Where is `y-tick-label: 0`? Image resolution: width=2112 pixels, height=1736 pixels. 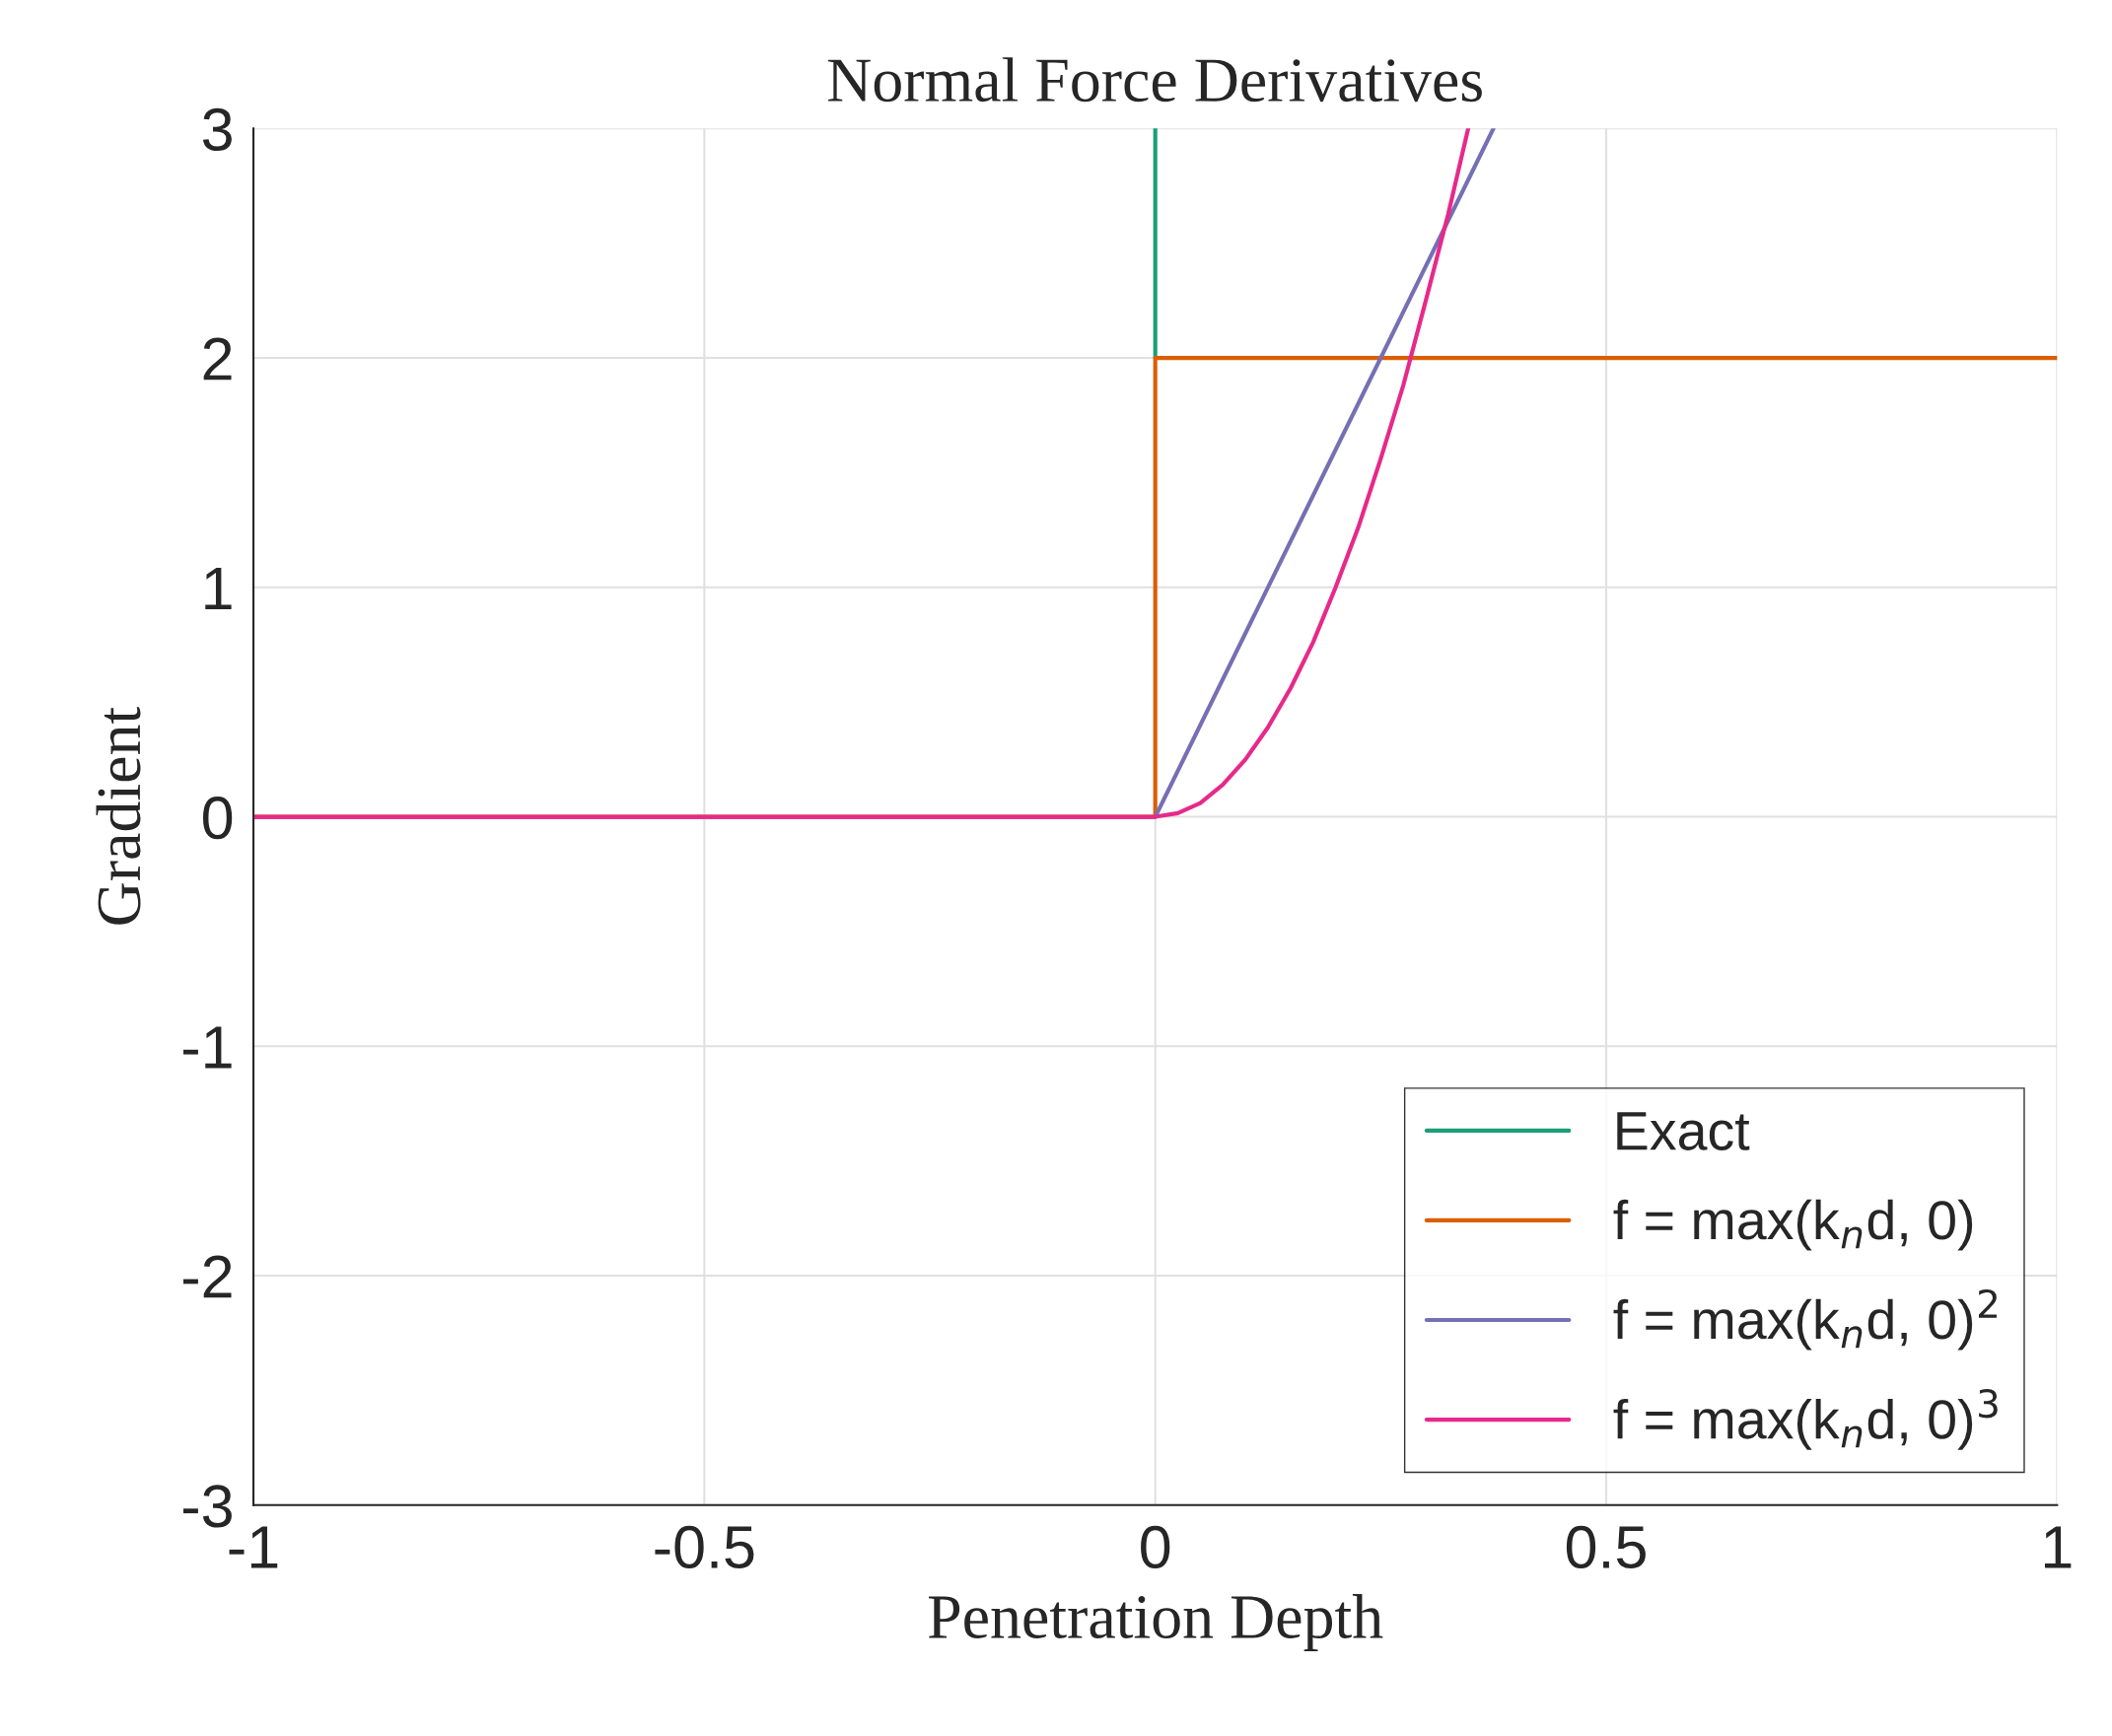 y-tick-label: 0 is located at coordinates (218, 819).